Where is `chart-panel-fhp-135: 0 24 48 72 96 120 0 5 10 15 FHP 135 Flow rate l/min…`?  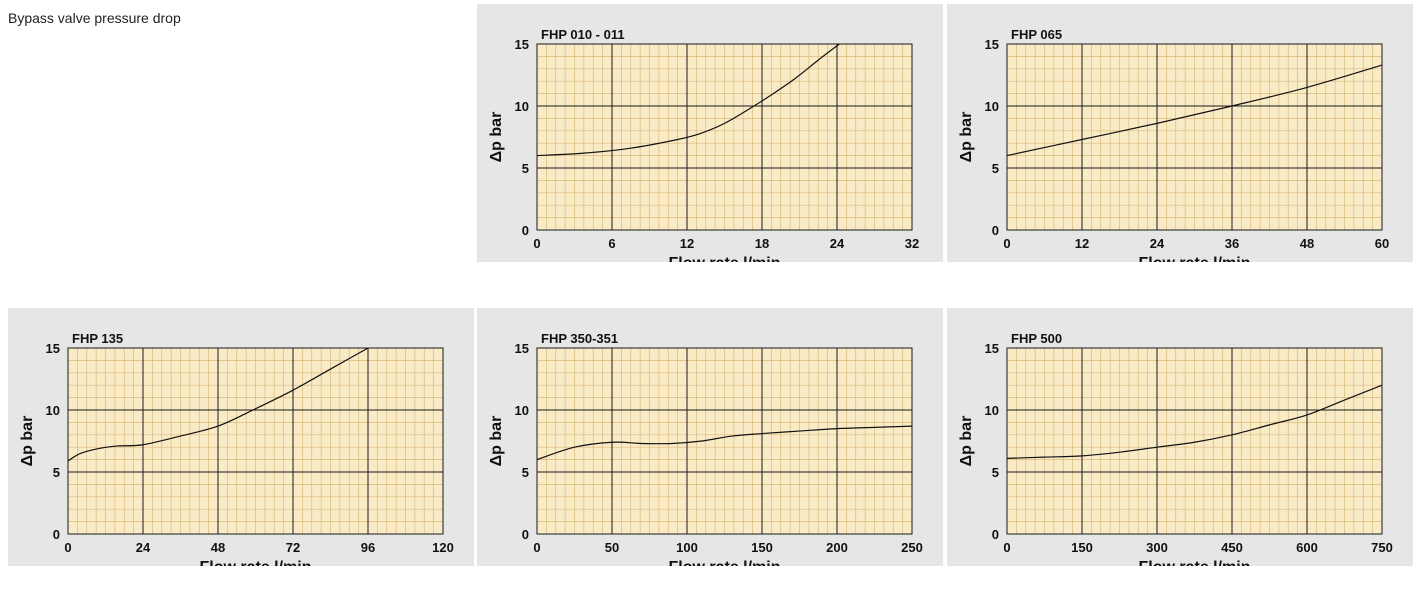 chart-panel-fhp-135: 0 24 48 72 96 120 0 5 10 15 FHP 135 Flow rate l/min… is located at coordinates (241, 437).